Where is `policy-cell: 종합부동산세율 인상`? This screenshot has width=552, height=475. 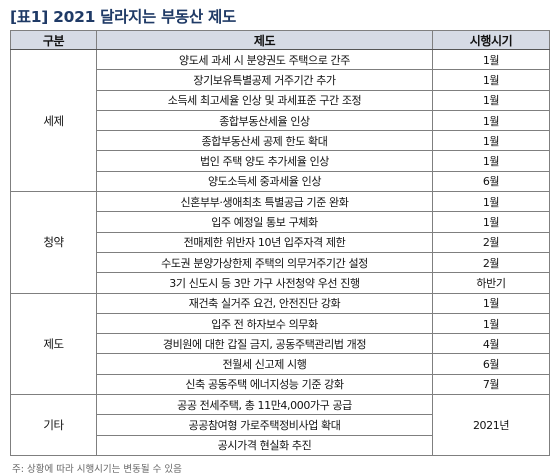
policy-cell: 종합부동산세율 인상 is located at coordinates (264, 120).